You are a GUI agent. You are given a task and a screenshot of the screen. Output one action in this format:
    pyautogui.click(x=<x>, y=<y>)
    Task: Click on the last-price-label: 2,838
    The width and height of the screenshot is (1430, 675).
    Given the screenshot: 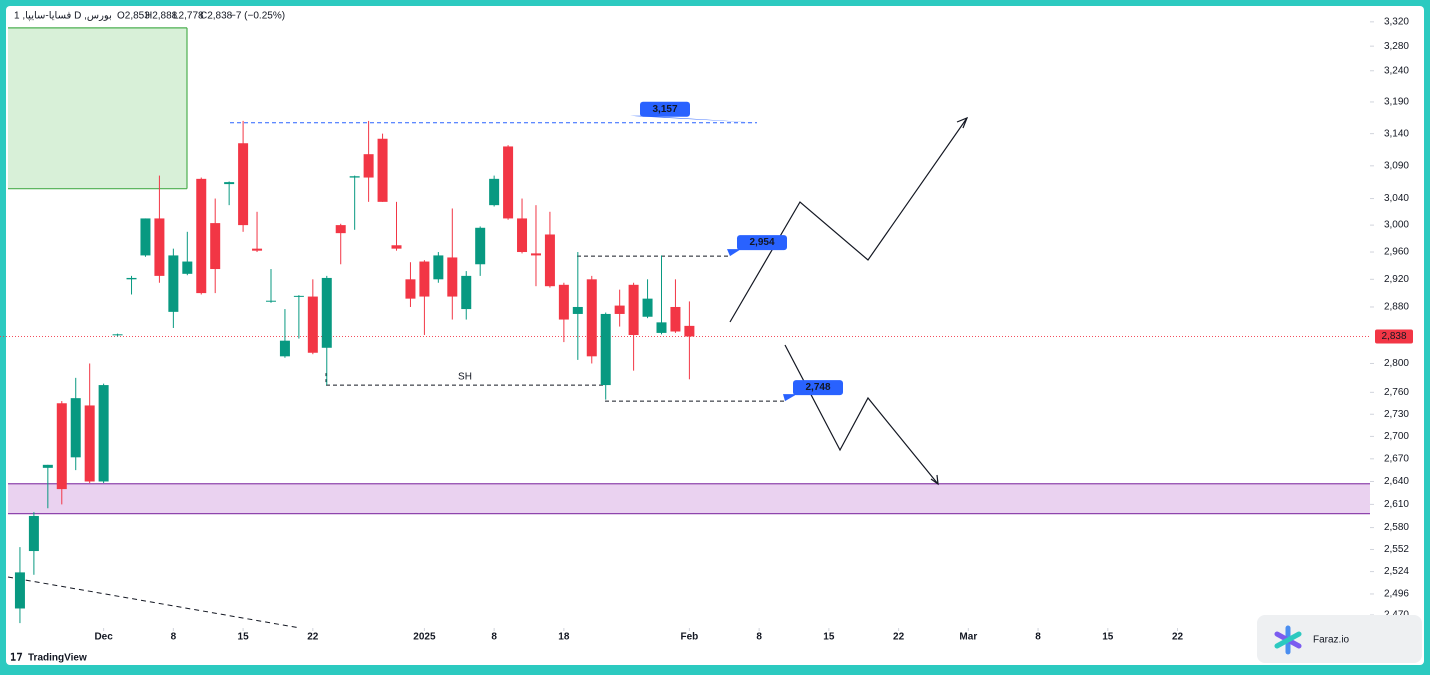 What is the action you would take?
    pyautogui.click(x=1393, y=336)
    